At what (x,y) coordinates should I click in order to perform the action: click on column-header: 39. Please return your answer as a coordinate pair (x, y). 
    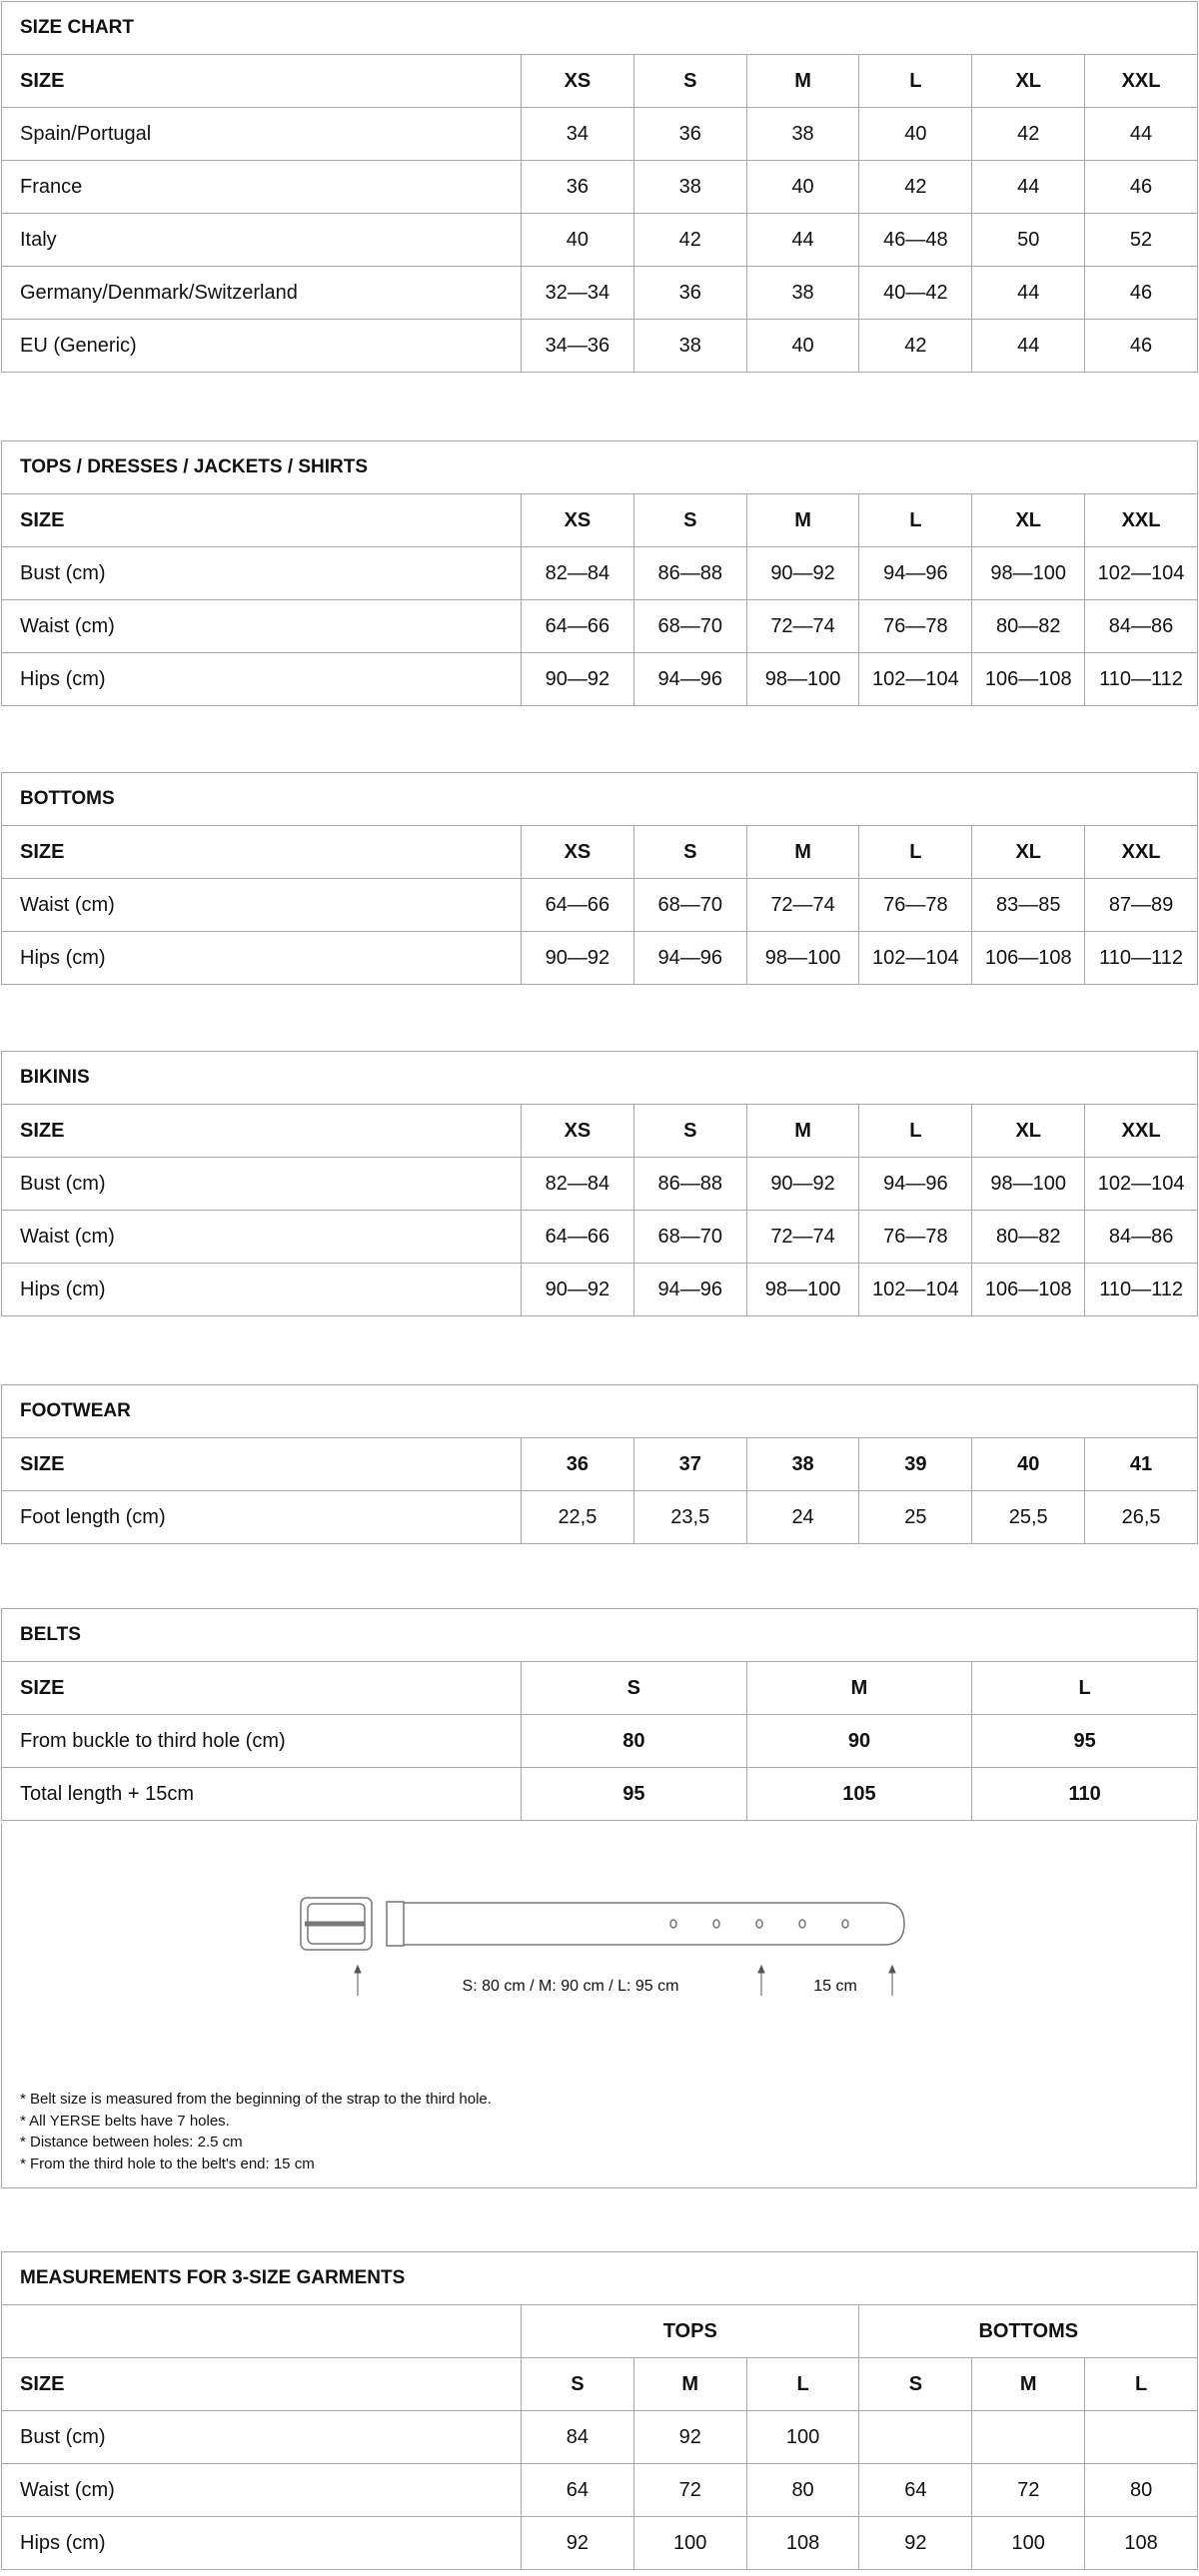
    Looking at the image, I should click on (915, 1464).